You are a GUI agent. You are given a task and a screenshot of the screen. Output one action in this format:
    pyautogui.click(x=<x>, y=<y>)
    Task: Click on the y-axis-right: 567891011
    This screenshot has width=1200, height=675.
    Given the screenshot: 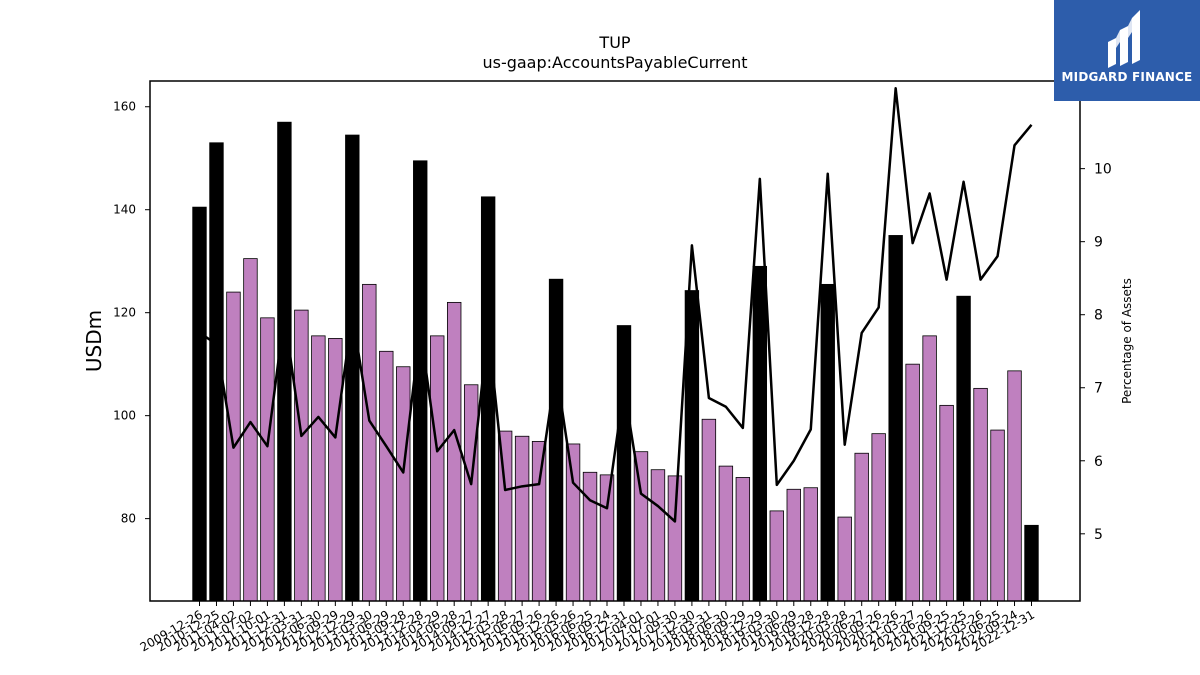 What is the action you would take?
    pyautogui.click(x=1096, y=316)
    